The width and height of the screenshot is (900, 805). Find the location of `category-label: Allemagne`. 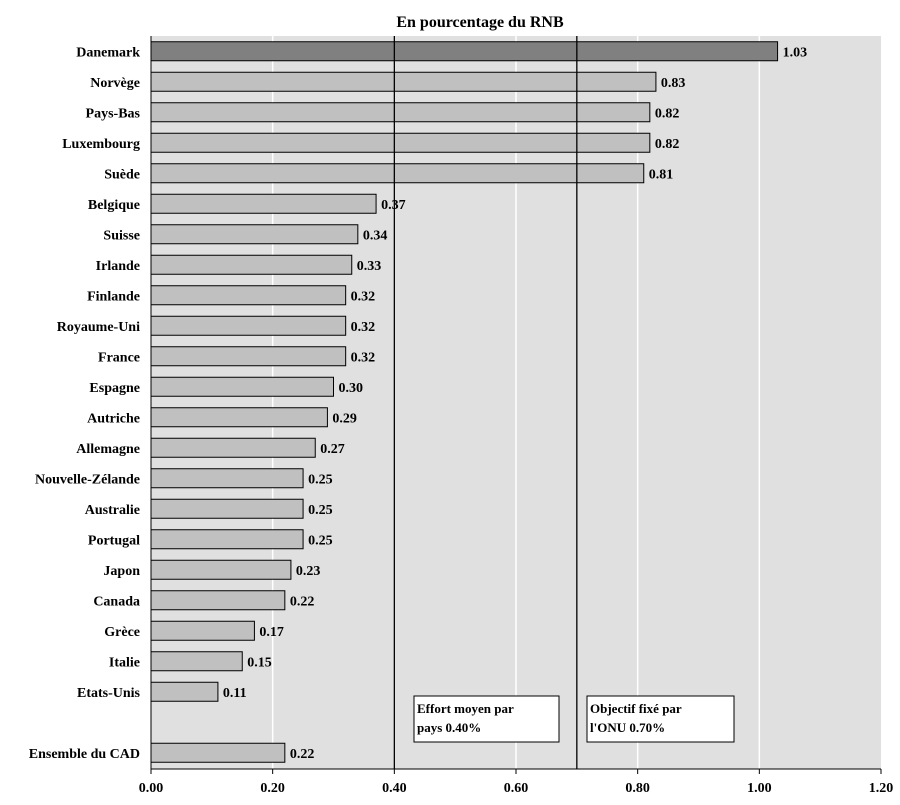

category-label: Allemagne is located at coordinates (108, 449).